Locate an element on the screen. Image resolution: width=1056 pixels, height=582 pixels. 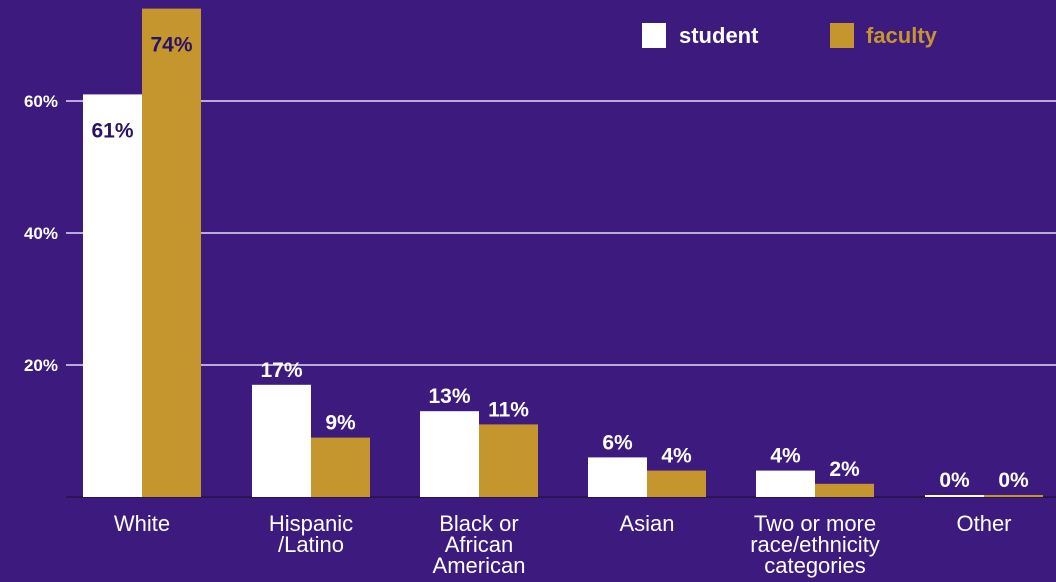
category-label-line: /Latino is located at coordinates (311, 544).